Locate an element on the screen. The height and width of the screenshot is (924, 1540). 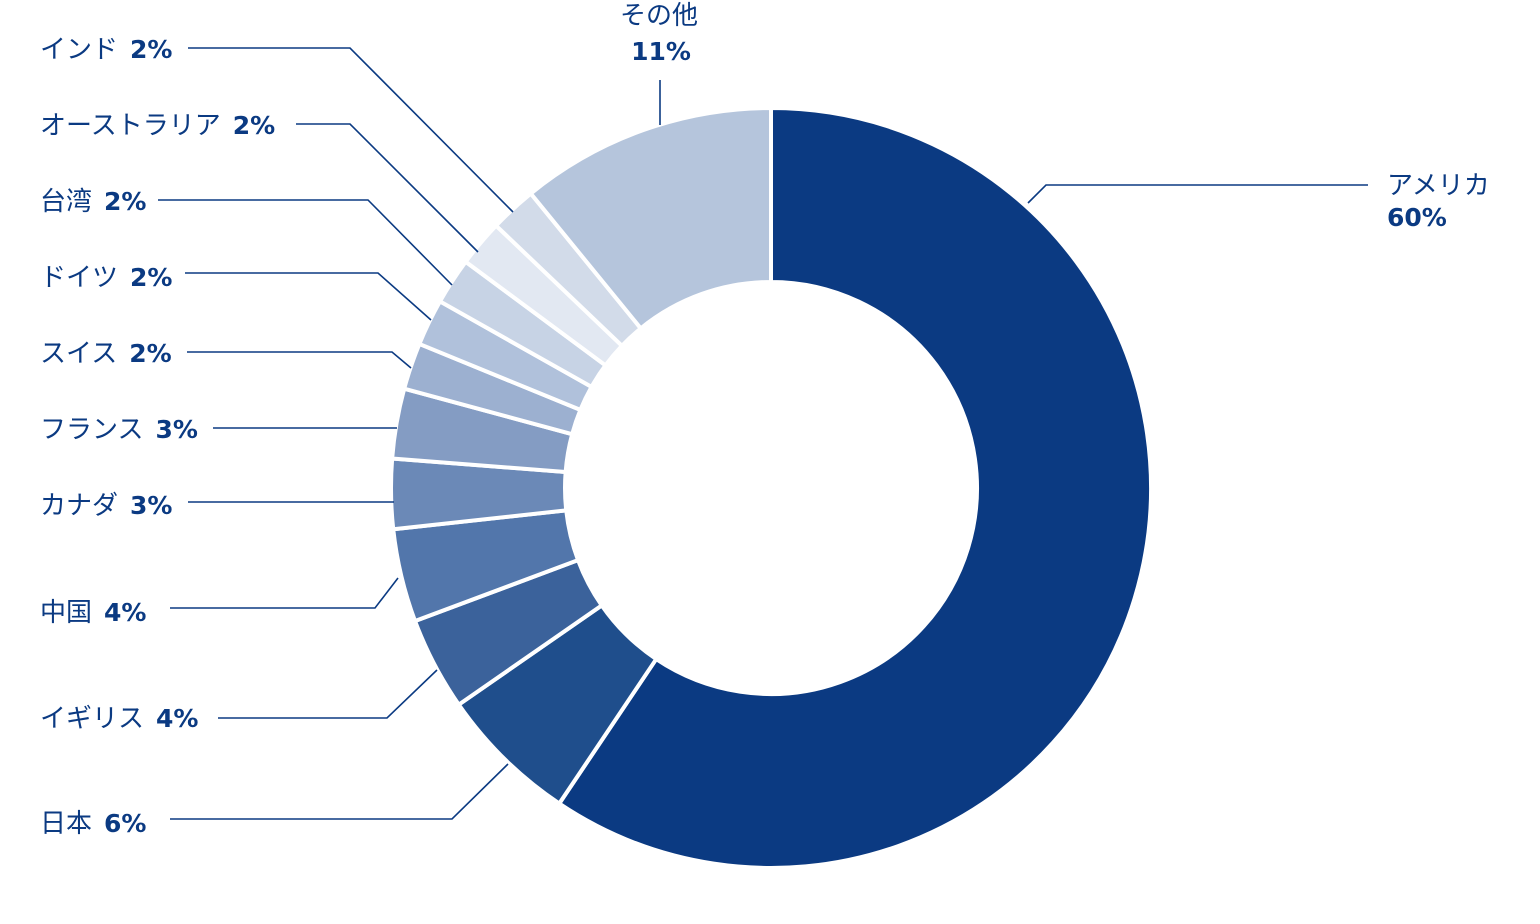
label-other-name: その他 is located at coordinates (659, 16).